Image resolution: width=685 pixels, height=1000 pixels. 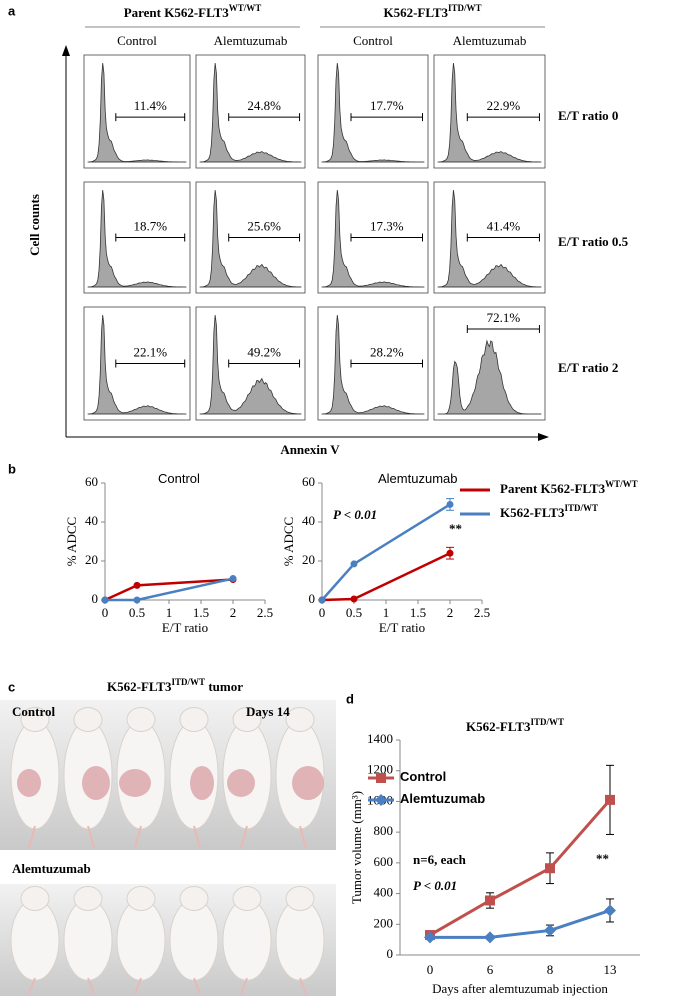 What do you see at coordinates (384, 922) in the screenshot?
I see `y-tick-label: 200` at bounding box center [384, 922].